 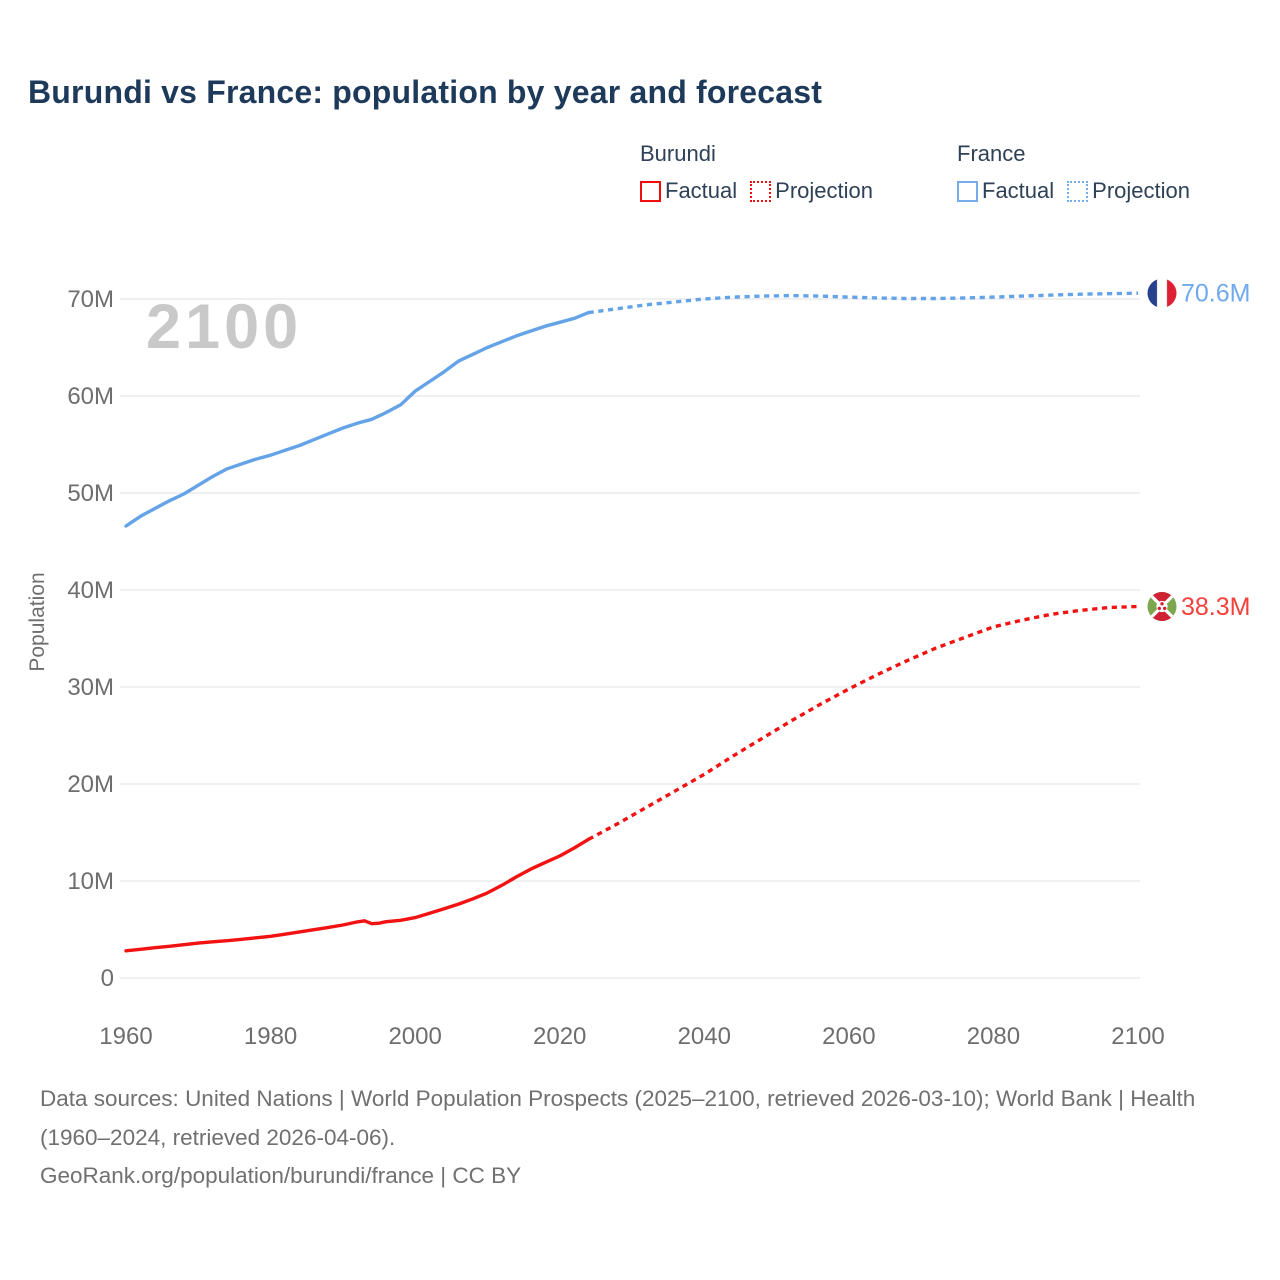 What do you see at coordinates (863, 722) in the screenshot?
I see `series-burundi-projection` at bounding box center [863, 722].